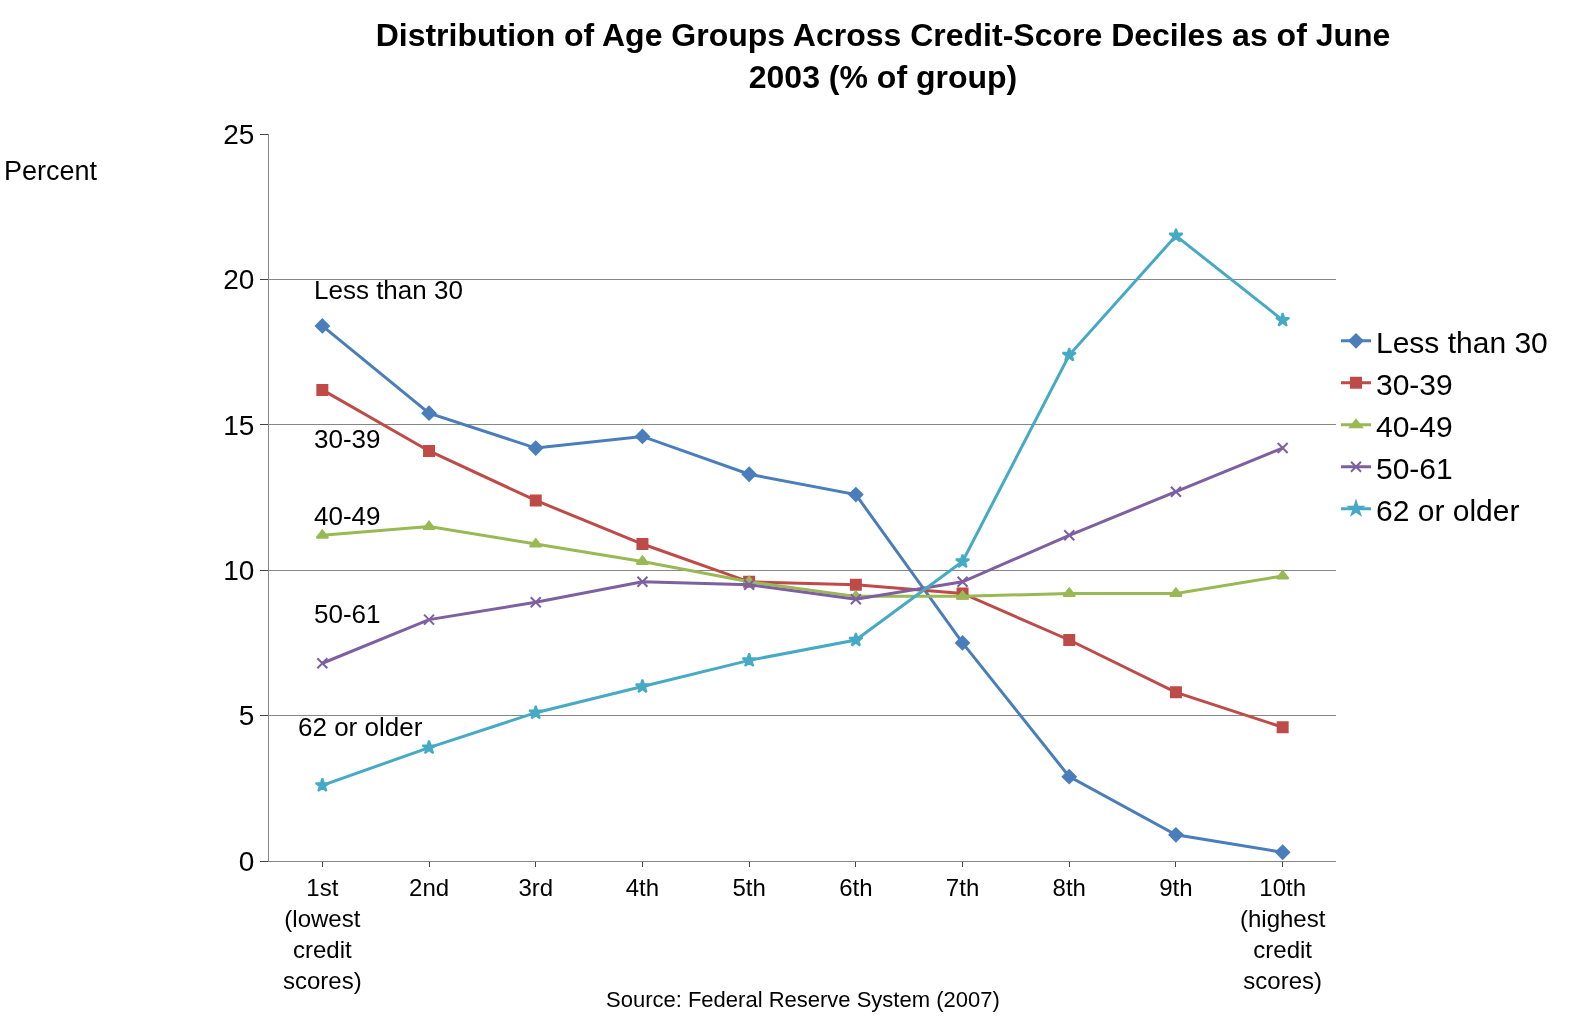  What do you see at coordinates (1414, 384) in the screenshot?
I see `legend-label: 30-39` at bounding box center [1414, 384].